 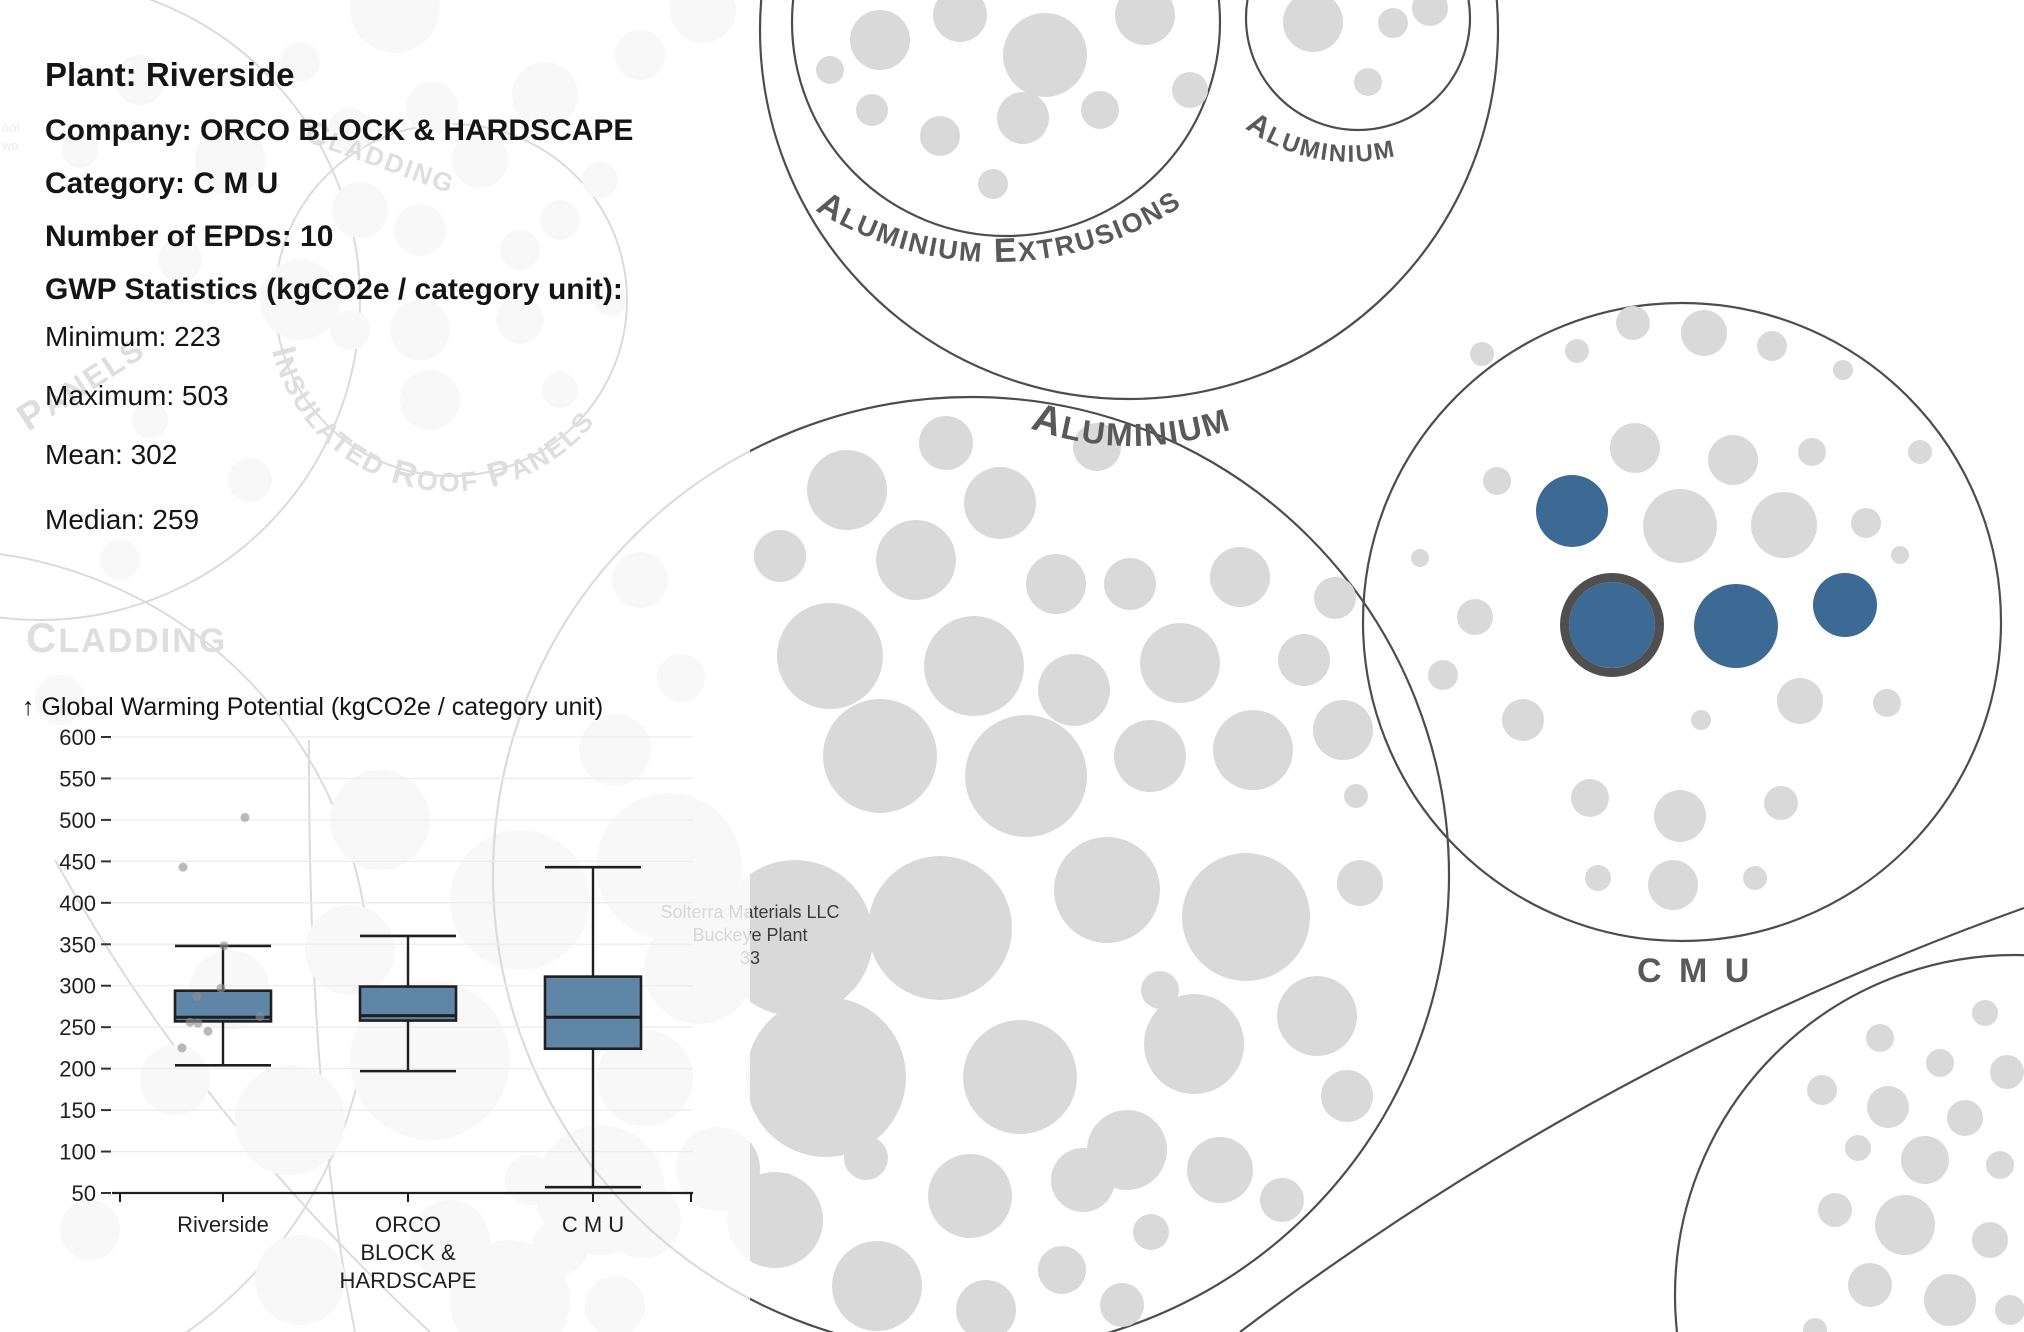 I want to click on category-circle-aluminium-extrusions, so click(x=1006, y=119).